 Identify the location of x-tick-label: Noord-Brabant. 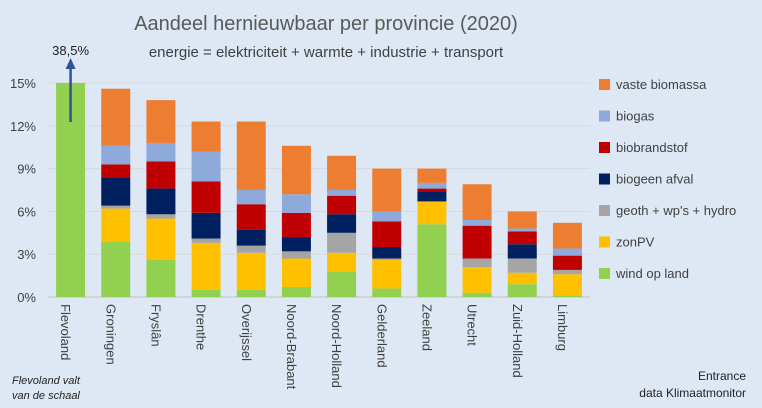
(291, 347).